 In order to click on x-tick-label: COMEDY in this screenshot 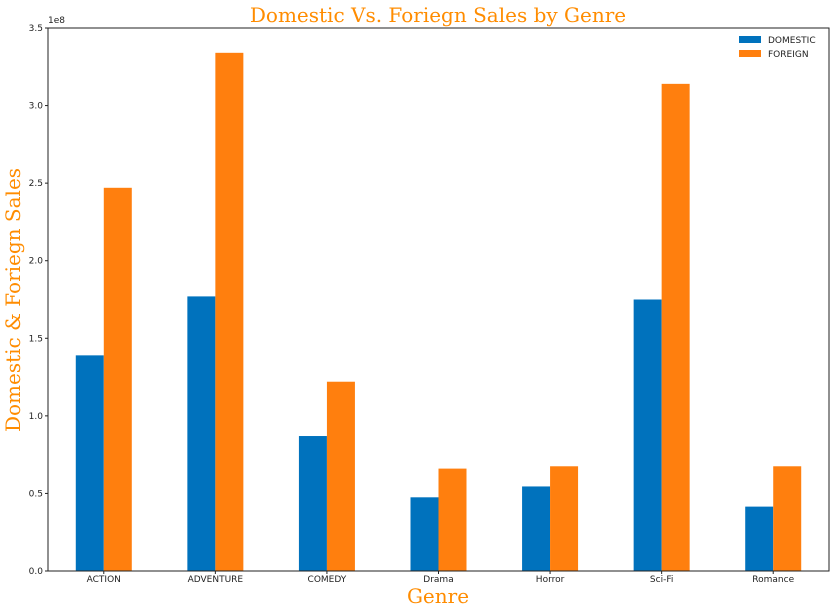, I will do `click(327, 580)`.